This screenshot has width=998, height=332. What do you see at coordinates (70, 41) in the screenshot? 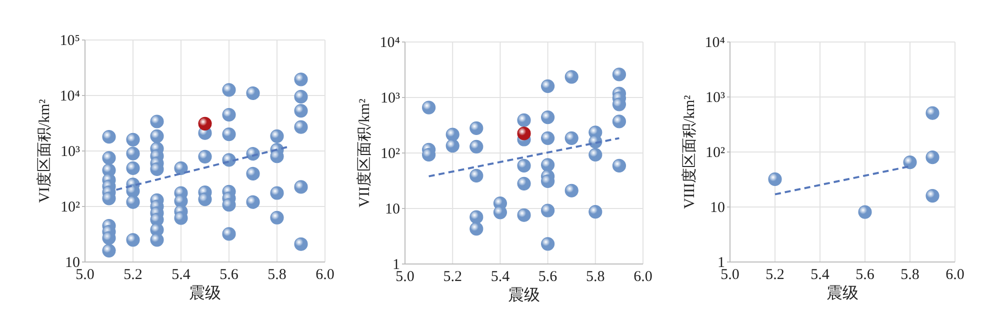
I see `y-tick-label: 10⁵` at bounding box center [70, 41].